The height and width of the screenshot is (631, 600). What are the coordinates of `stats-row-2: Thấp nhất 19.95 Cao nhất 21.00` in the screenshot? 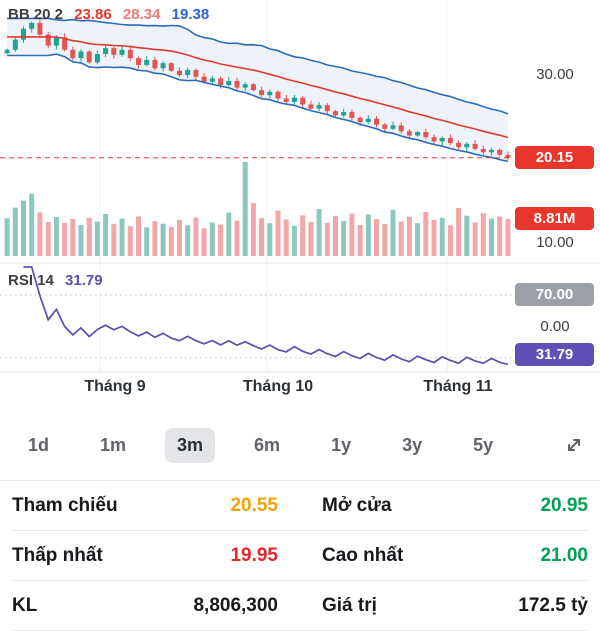 It's located at (300, 556).